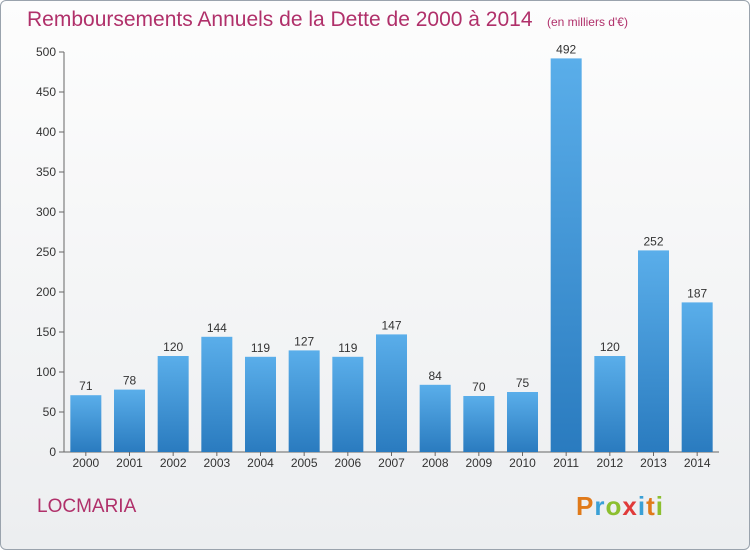 The width and height of the screenshot is (750, 550). What do you see at coordinates (85, 463) in the screenshot?
I see `x-tick-label: 2000` at bounding box center [85, 463].